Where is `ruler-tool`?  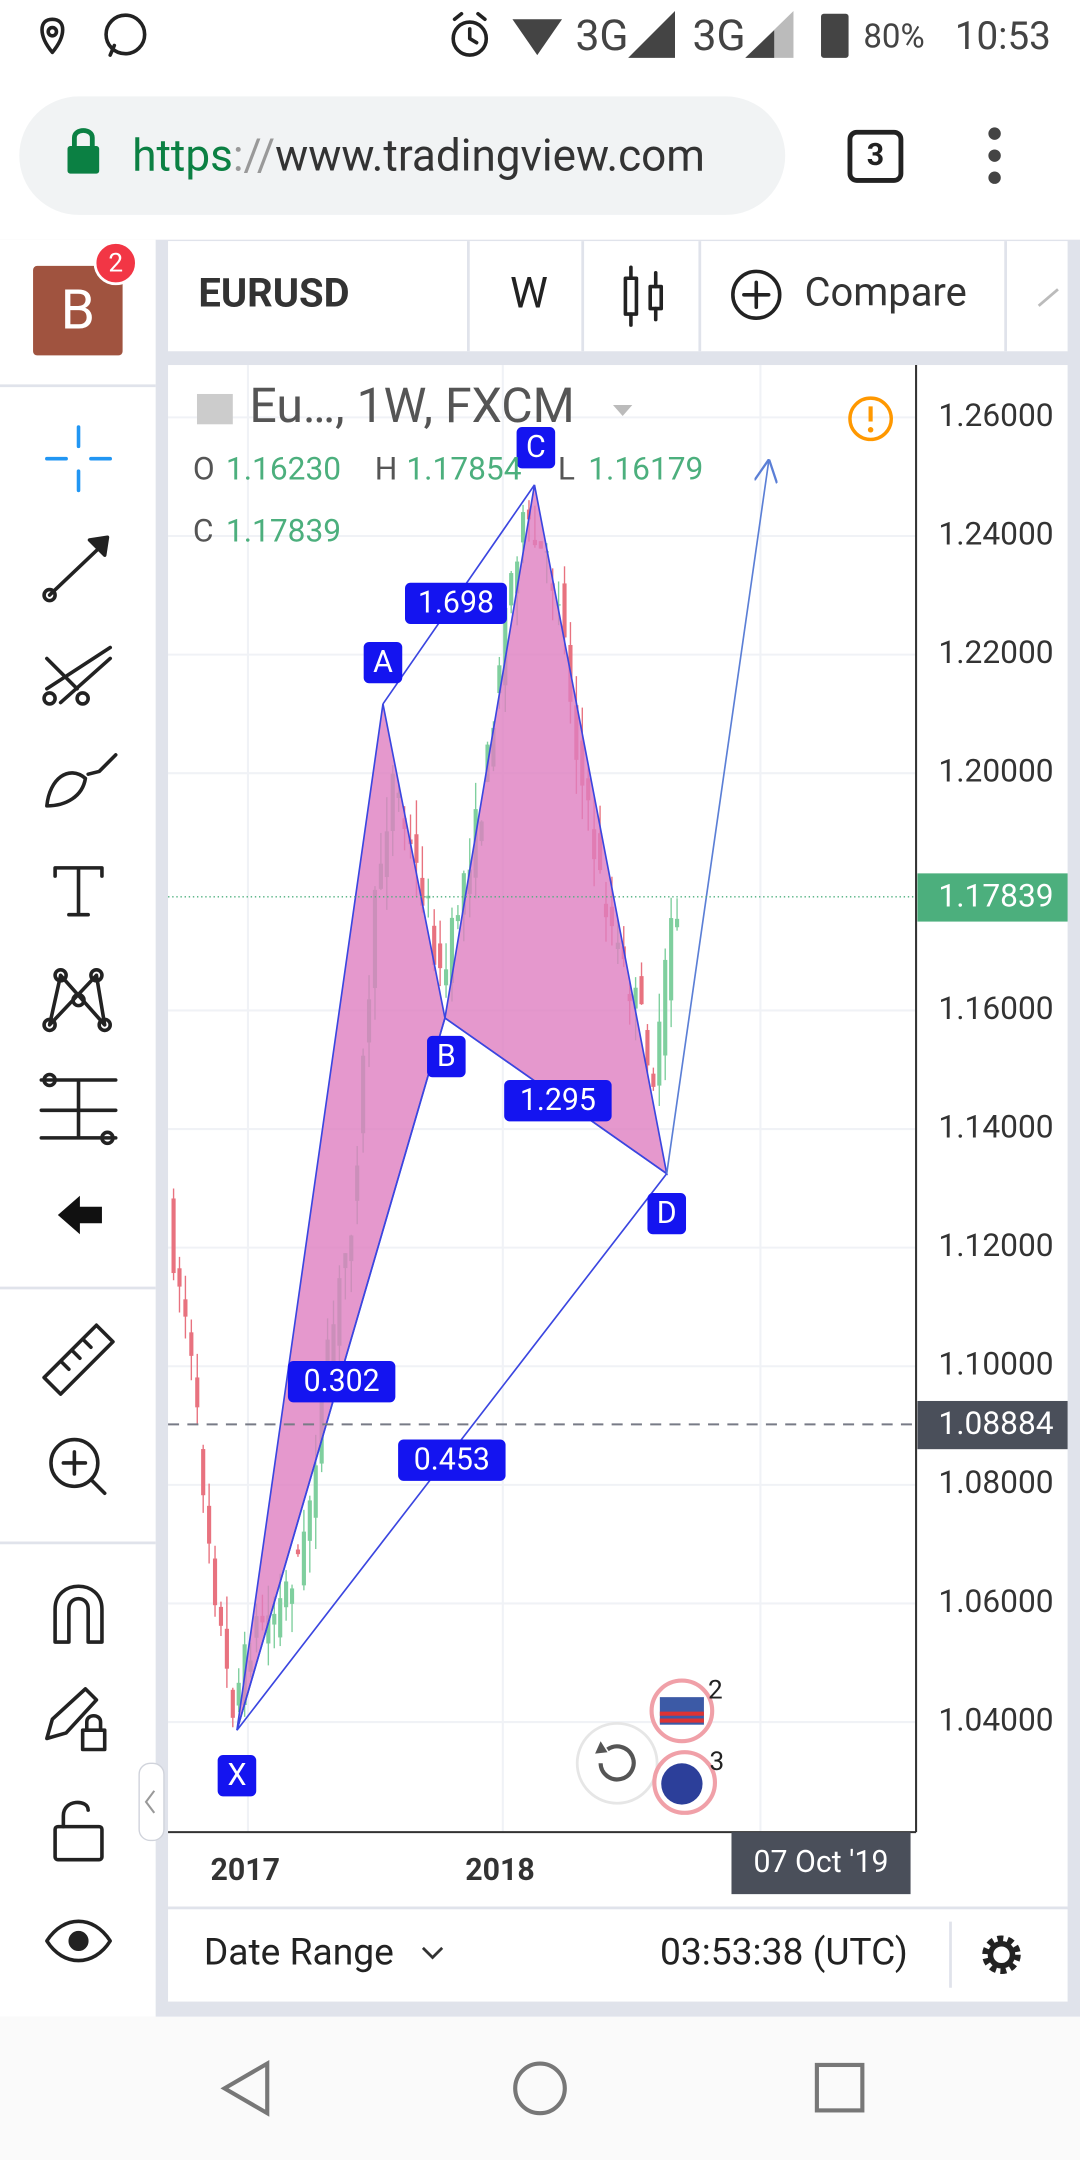 ruler-tool is located at coordinates (78, 1359).